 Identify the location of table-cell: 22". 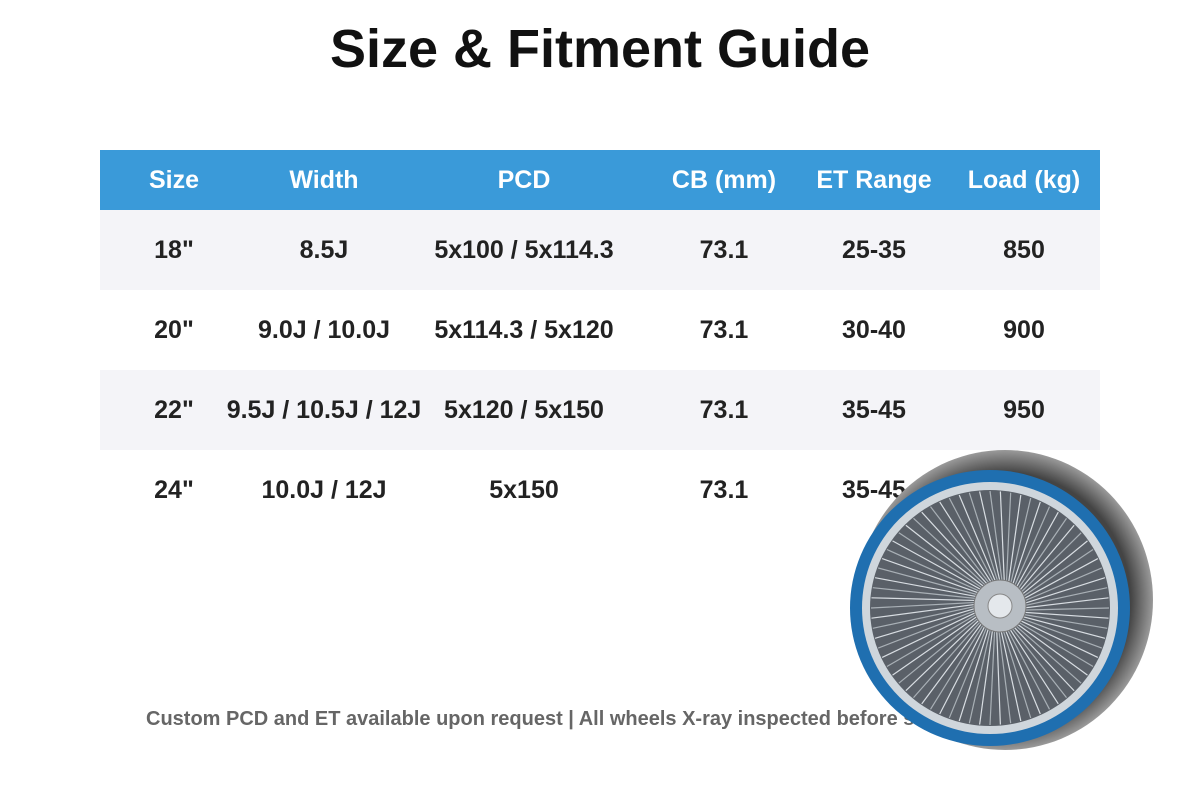
(174, 410).